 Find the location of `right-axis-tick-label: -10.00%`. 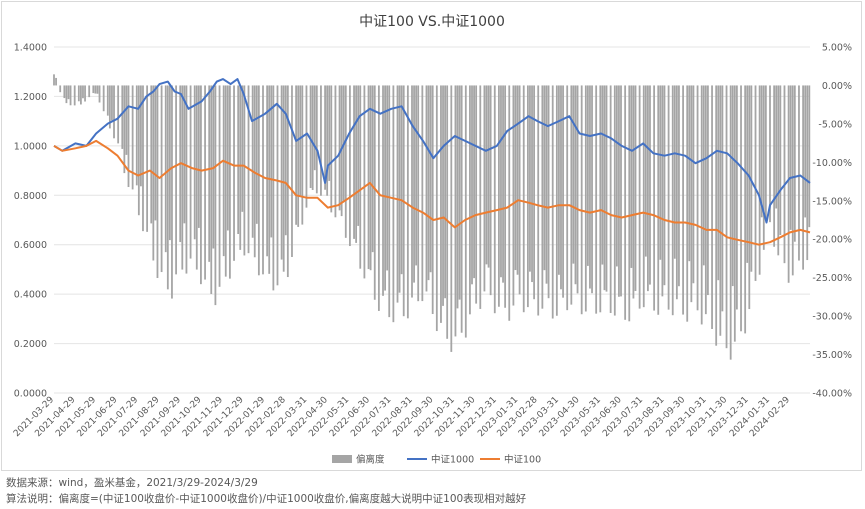

right-axis-tick-label: -10.00% is located at coordinates (832, 163).